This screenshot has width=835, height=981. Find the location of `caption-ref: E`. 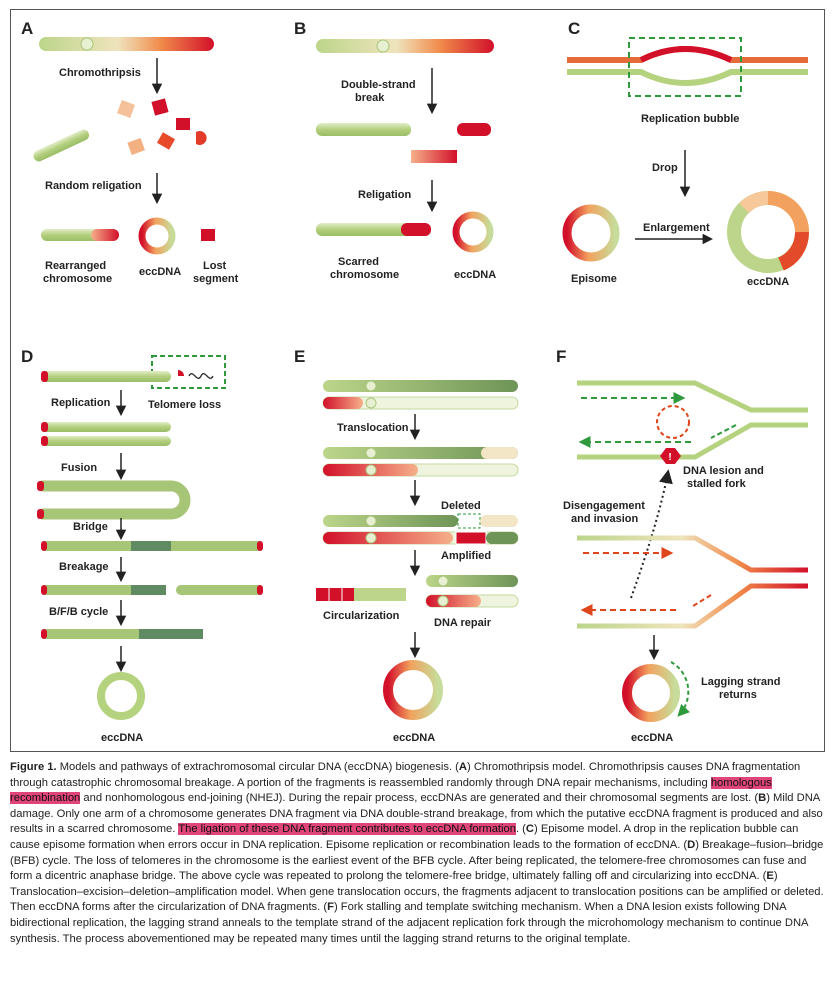

caption-ref: E is located at coordinates (770, 876).